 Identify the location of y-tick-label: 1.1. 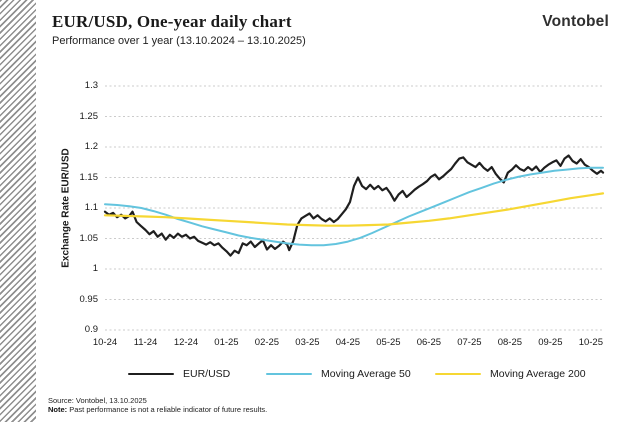
(91, 207).